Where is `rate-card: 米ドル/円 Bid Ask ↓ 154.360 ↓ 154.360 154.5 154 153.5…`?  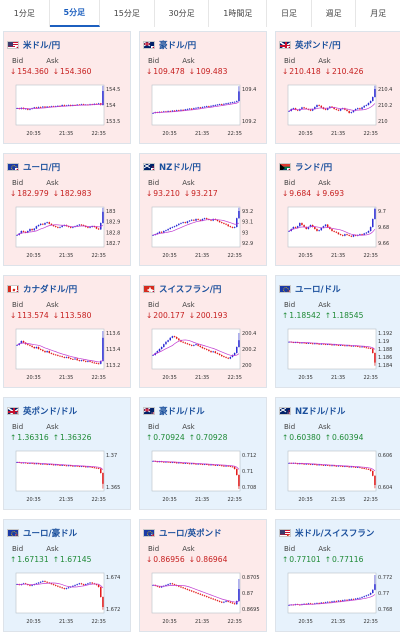 rate-card: 米ドル/円 Bid Ask ↓ 154.360 ↓ 154.360 154.5 154 153.5… is located at coordinates (67, 87).